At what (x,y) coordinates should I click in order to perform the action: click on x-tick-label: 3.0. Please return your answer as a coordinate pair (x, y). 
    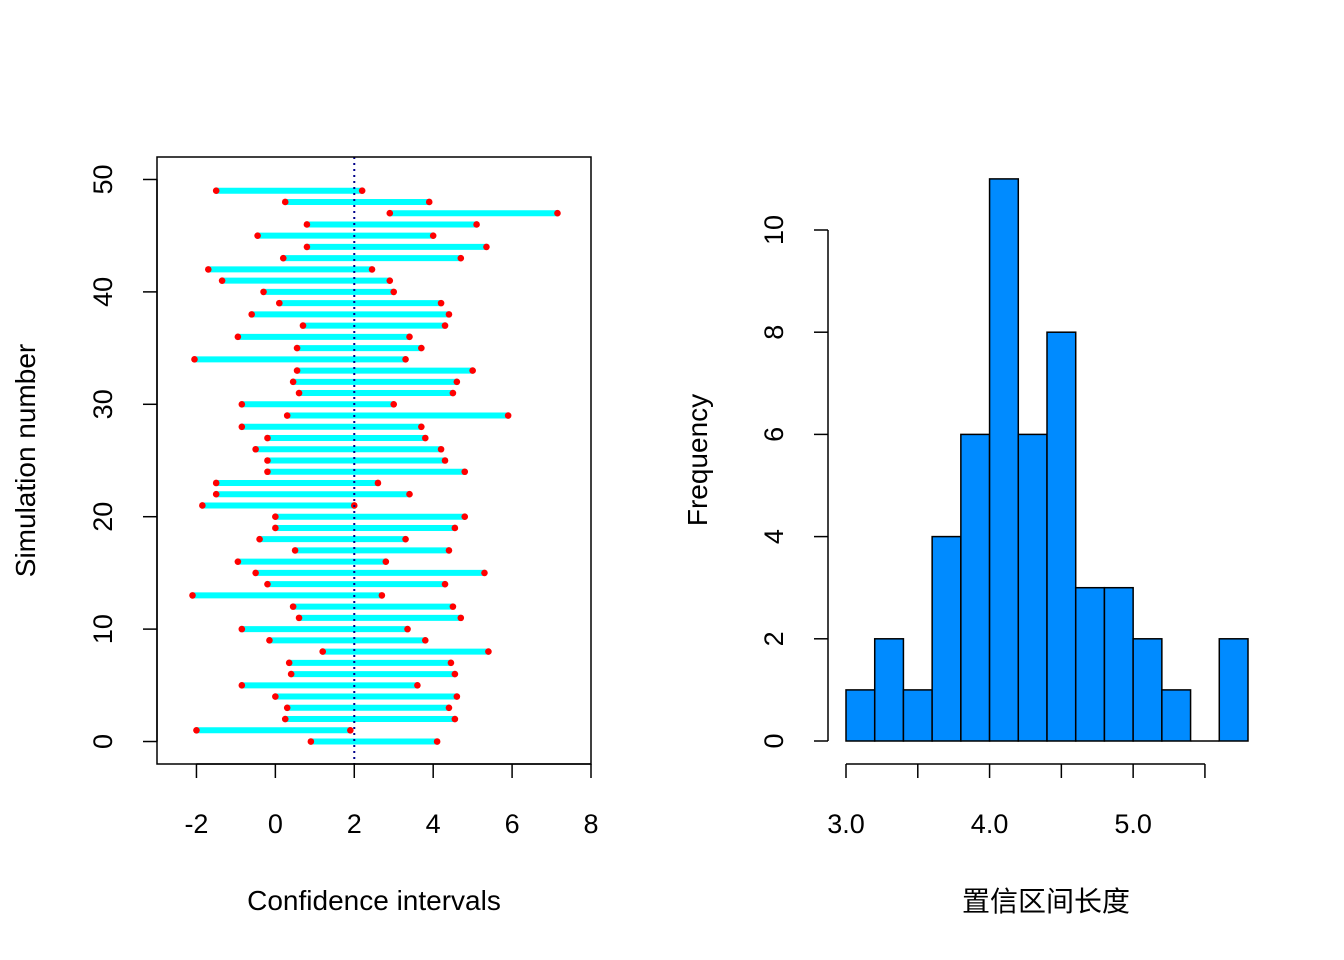
    Looking at the image, I should click on (846, 824).